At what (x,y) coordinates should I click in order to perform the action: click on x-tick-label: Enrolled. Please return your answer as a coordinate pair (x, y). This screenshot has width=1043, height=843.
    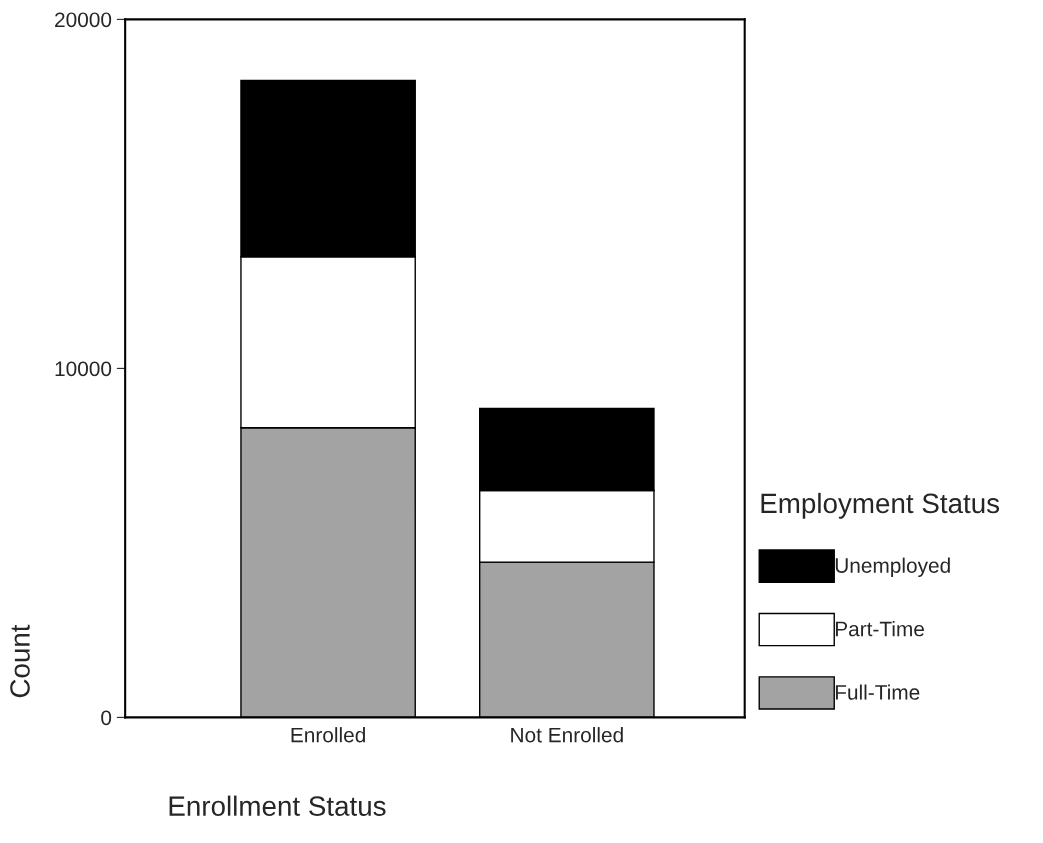
    Looking at the image, I should click on (328, 735).